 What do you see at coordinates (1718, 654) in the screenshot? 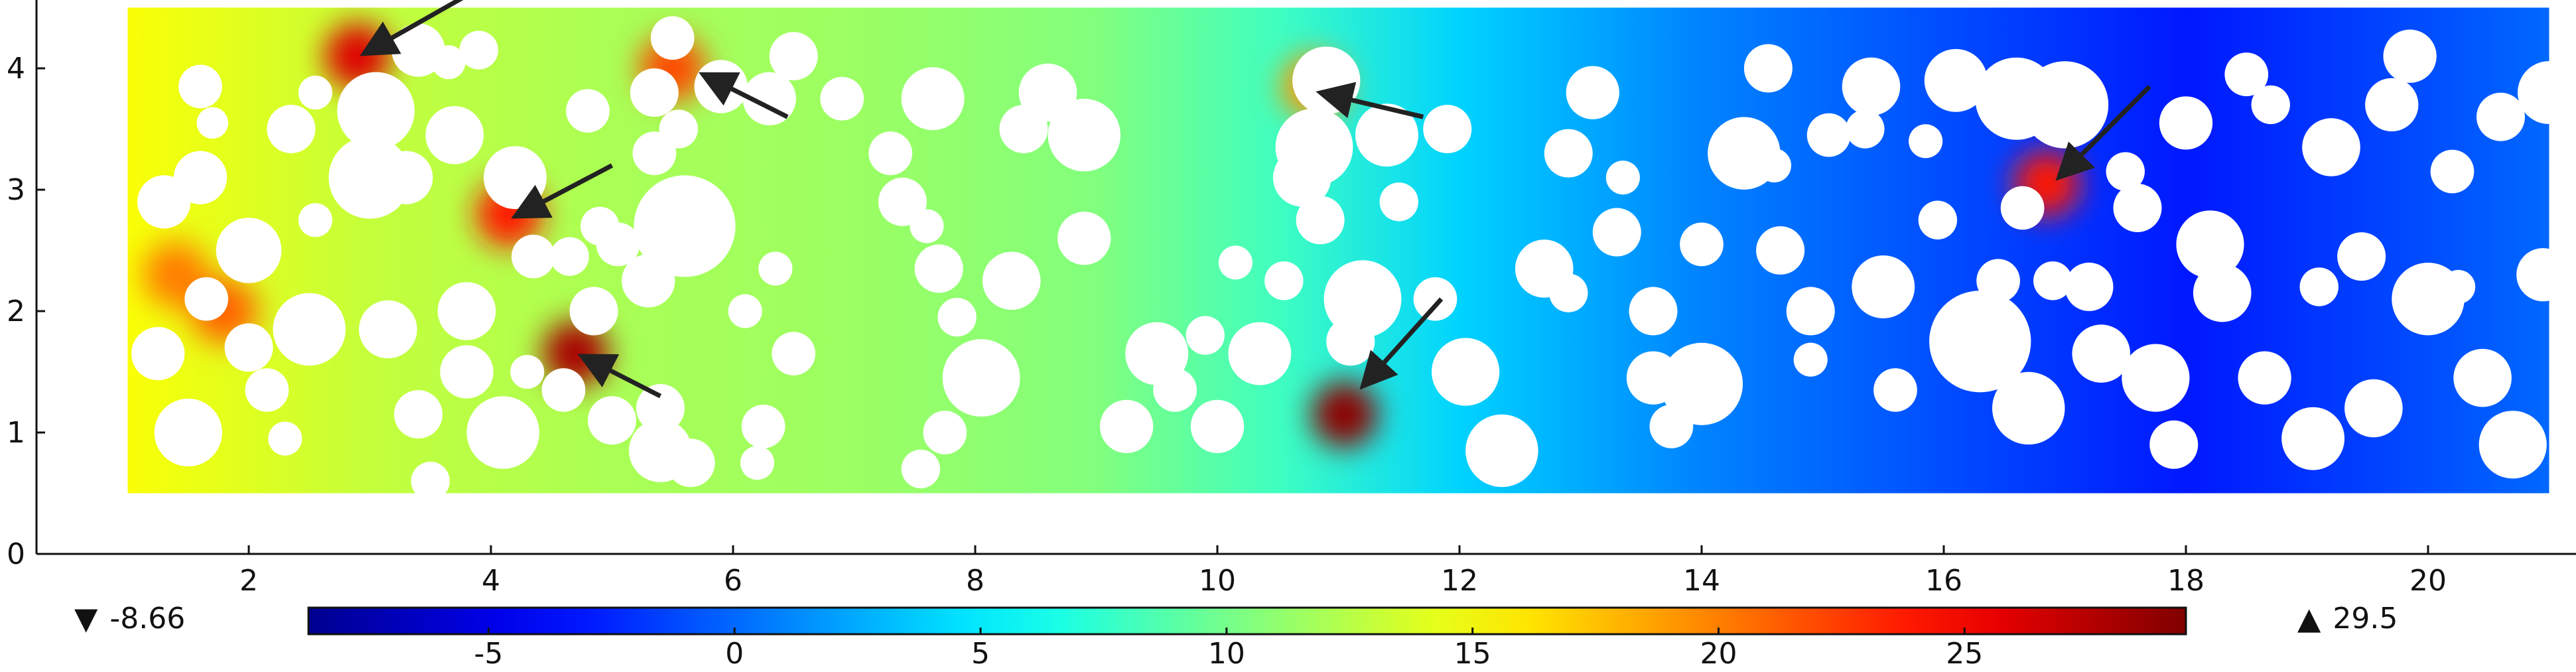
I see `colorbar-tick-label-20: 20` at bounding box center [1718, 654].